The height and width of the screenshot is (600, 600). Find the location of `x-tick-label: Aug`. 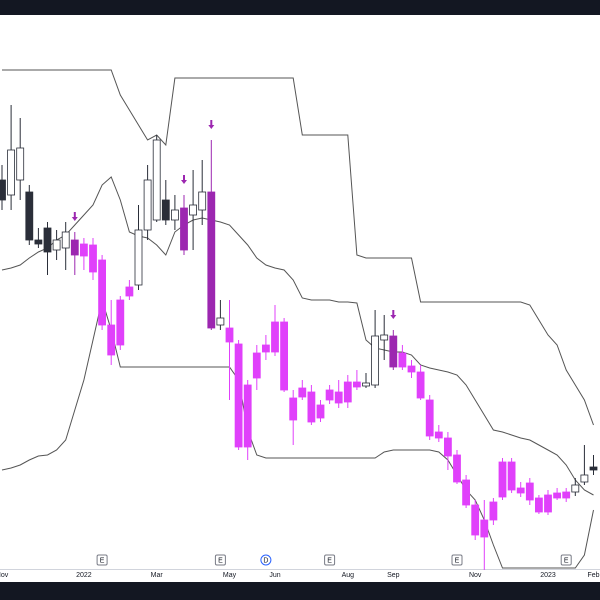

x-tick-label: Aug is located at coordinates (348, 575).